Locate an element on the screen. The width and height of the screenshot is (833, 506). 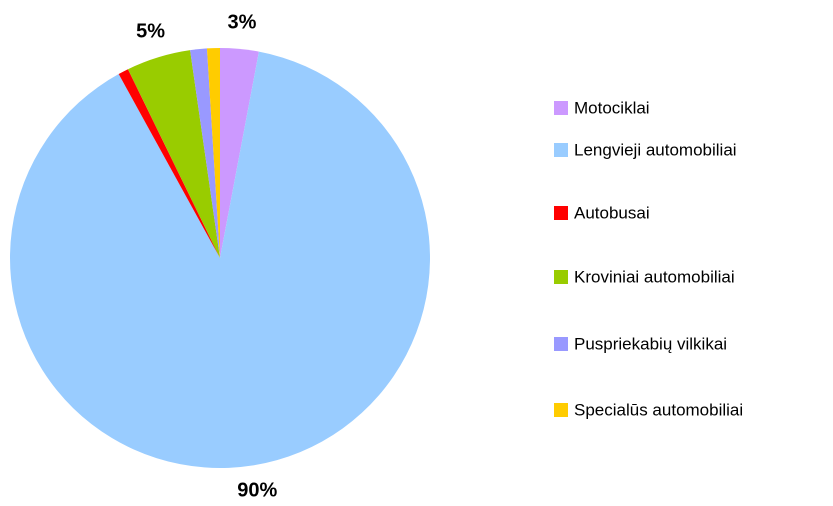
data-label: 3% is located at coordinates (242, 22).